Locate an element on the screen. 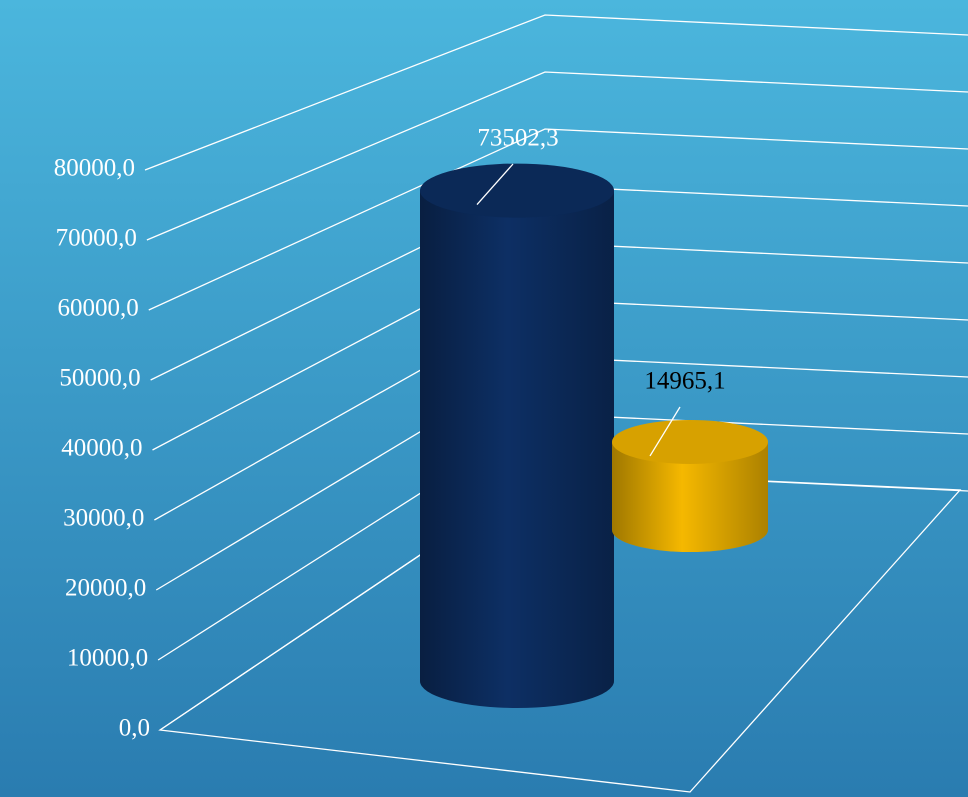  y-tick-label: 50000,0 is located at coordinates (99, 378).